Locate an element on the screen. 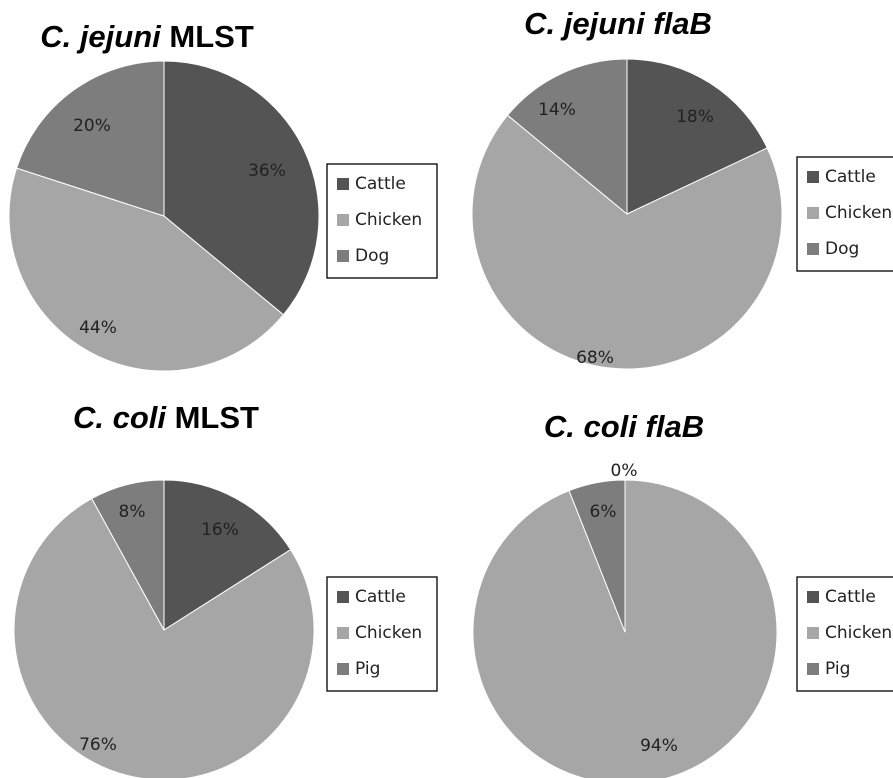 This screenshot has height=778, width=893. chart-title-italic: C. jejuni is located at coordinates (101, 36).